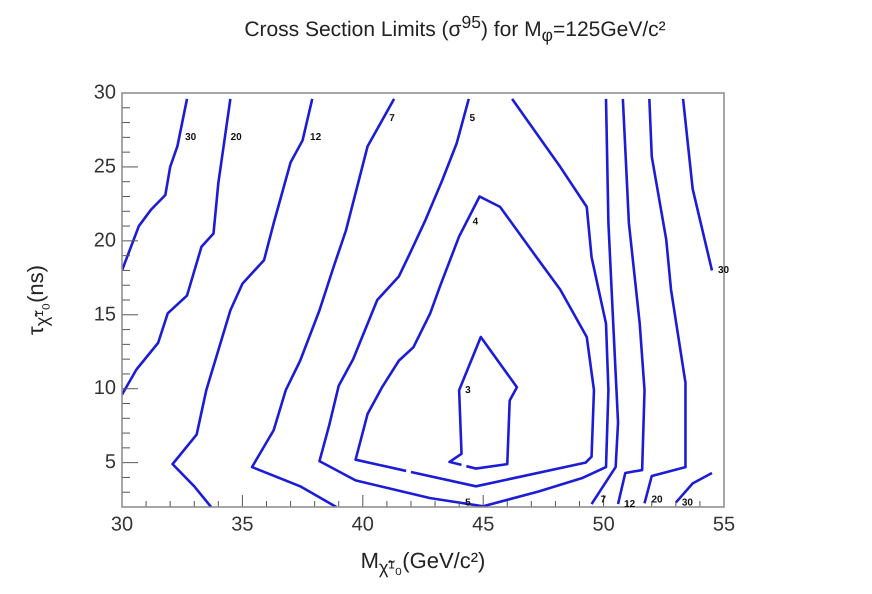 The image size is (872, 594). Describe the element at coordinates (105, 93) in the screenshot. I see `y-tick-label: 30` at that location.